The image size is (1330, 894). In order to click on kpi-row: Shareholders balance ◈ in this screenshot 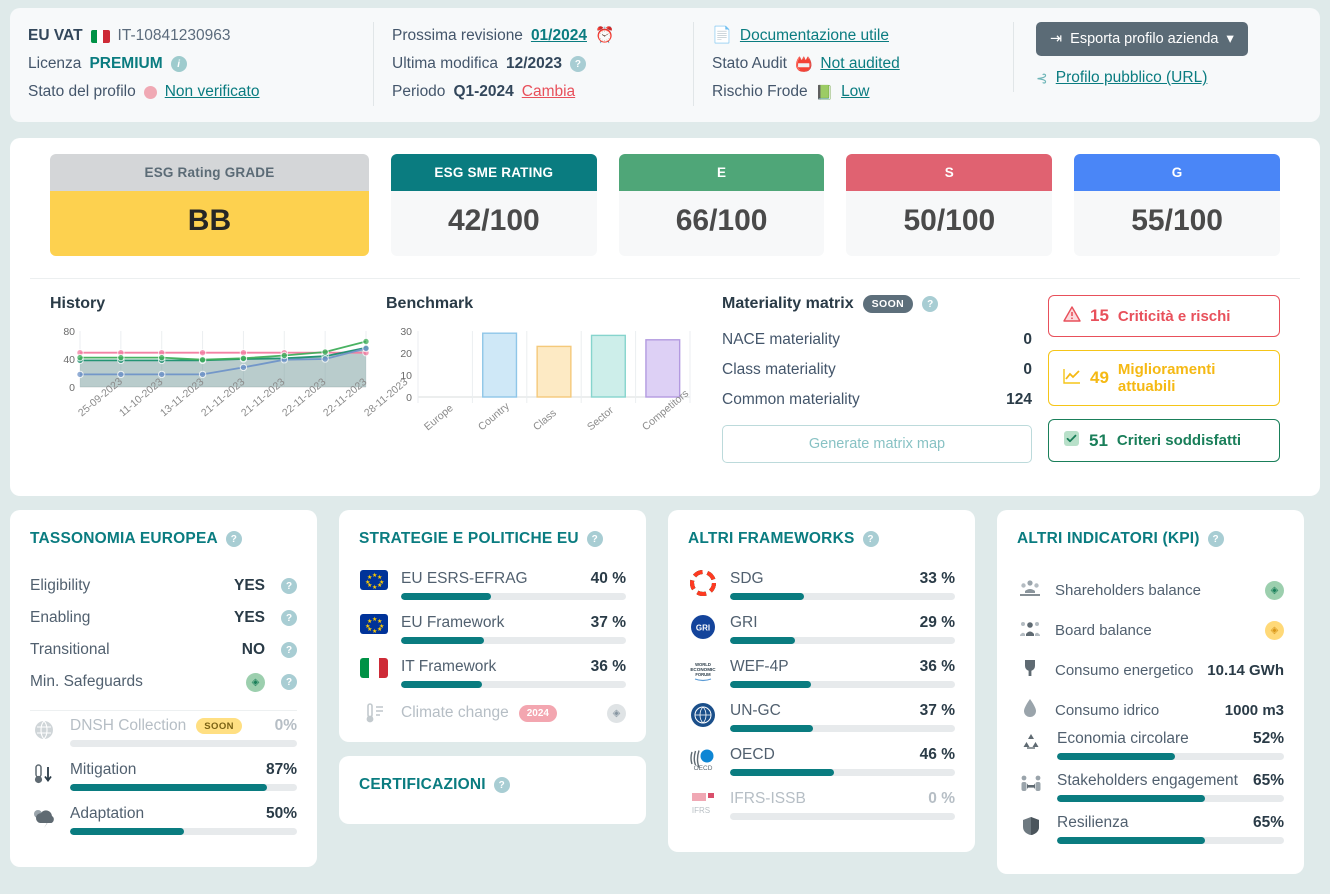, I will do `click(1150, 590)`.